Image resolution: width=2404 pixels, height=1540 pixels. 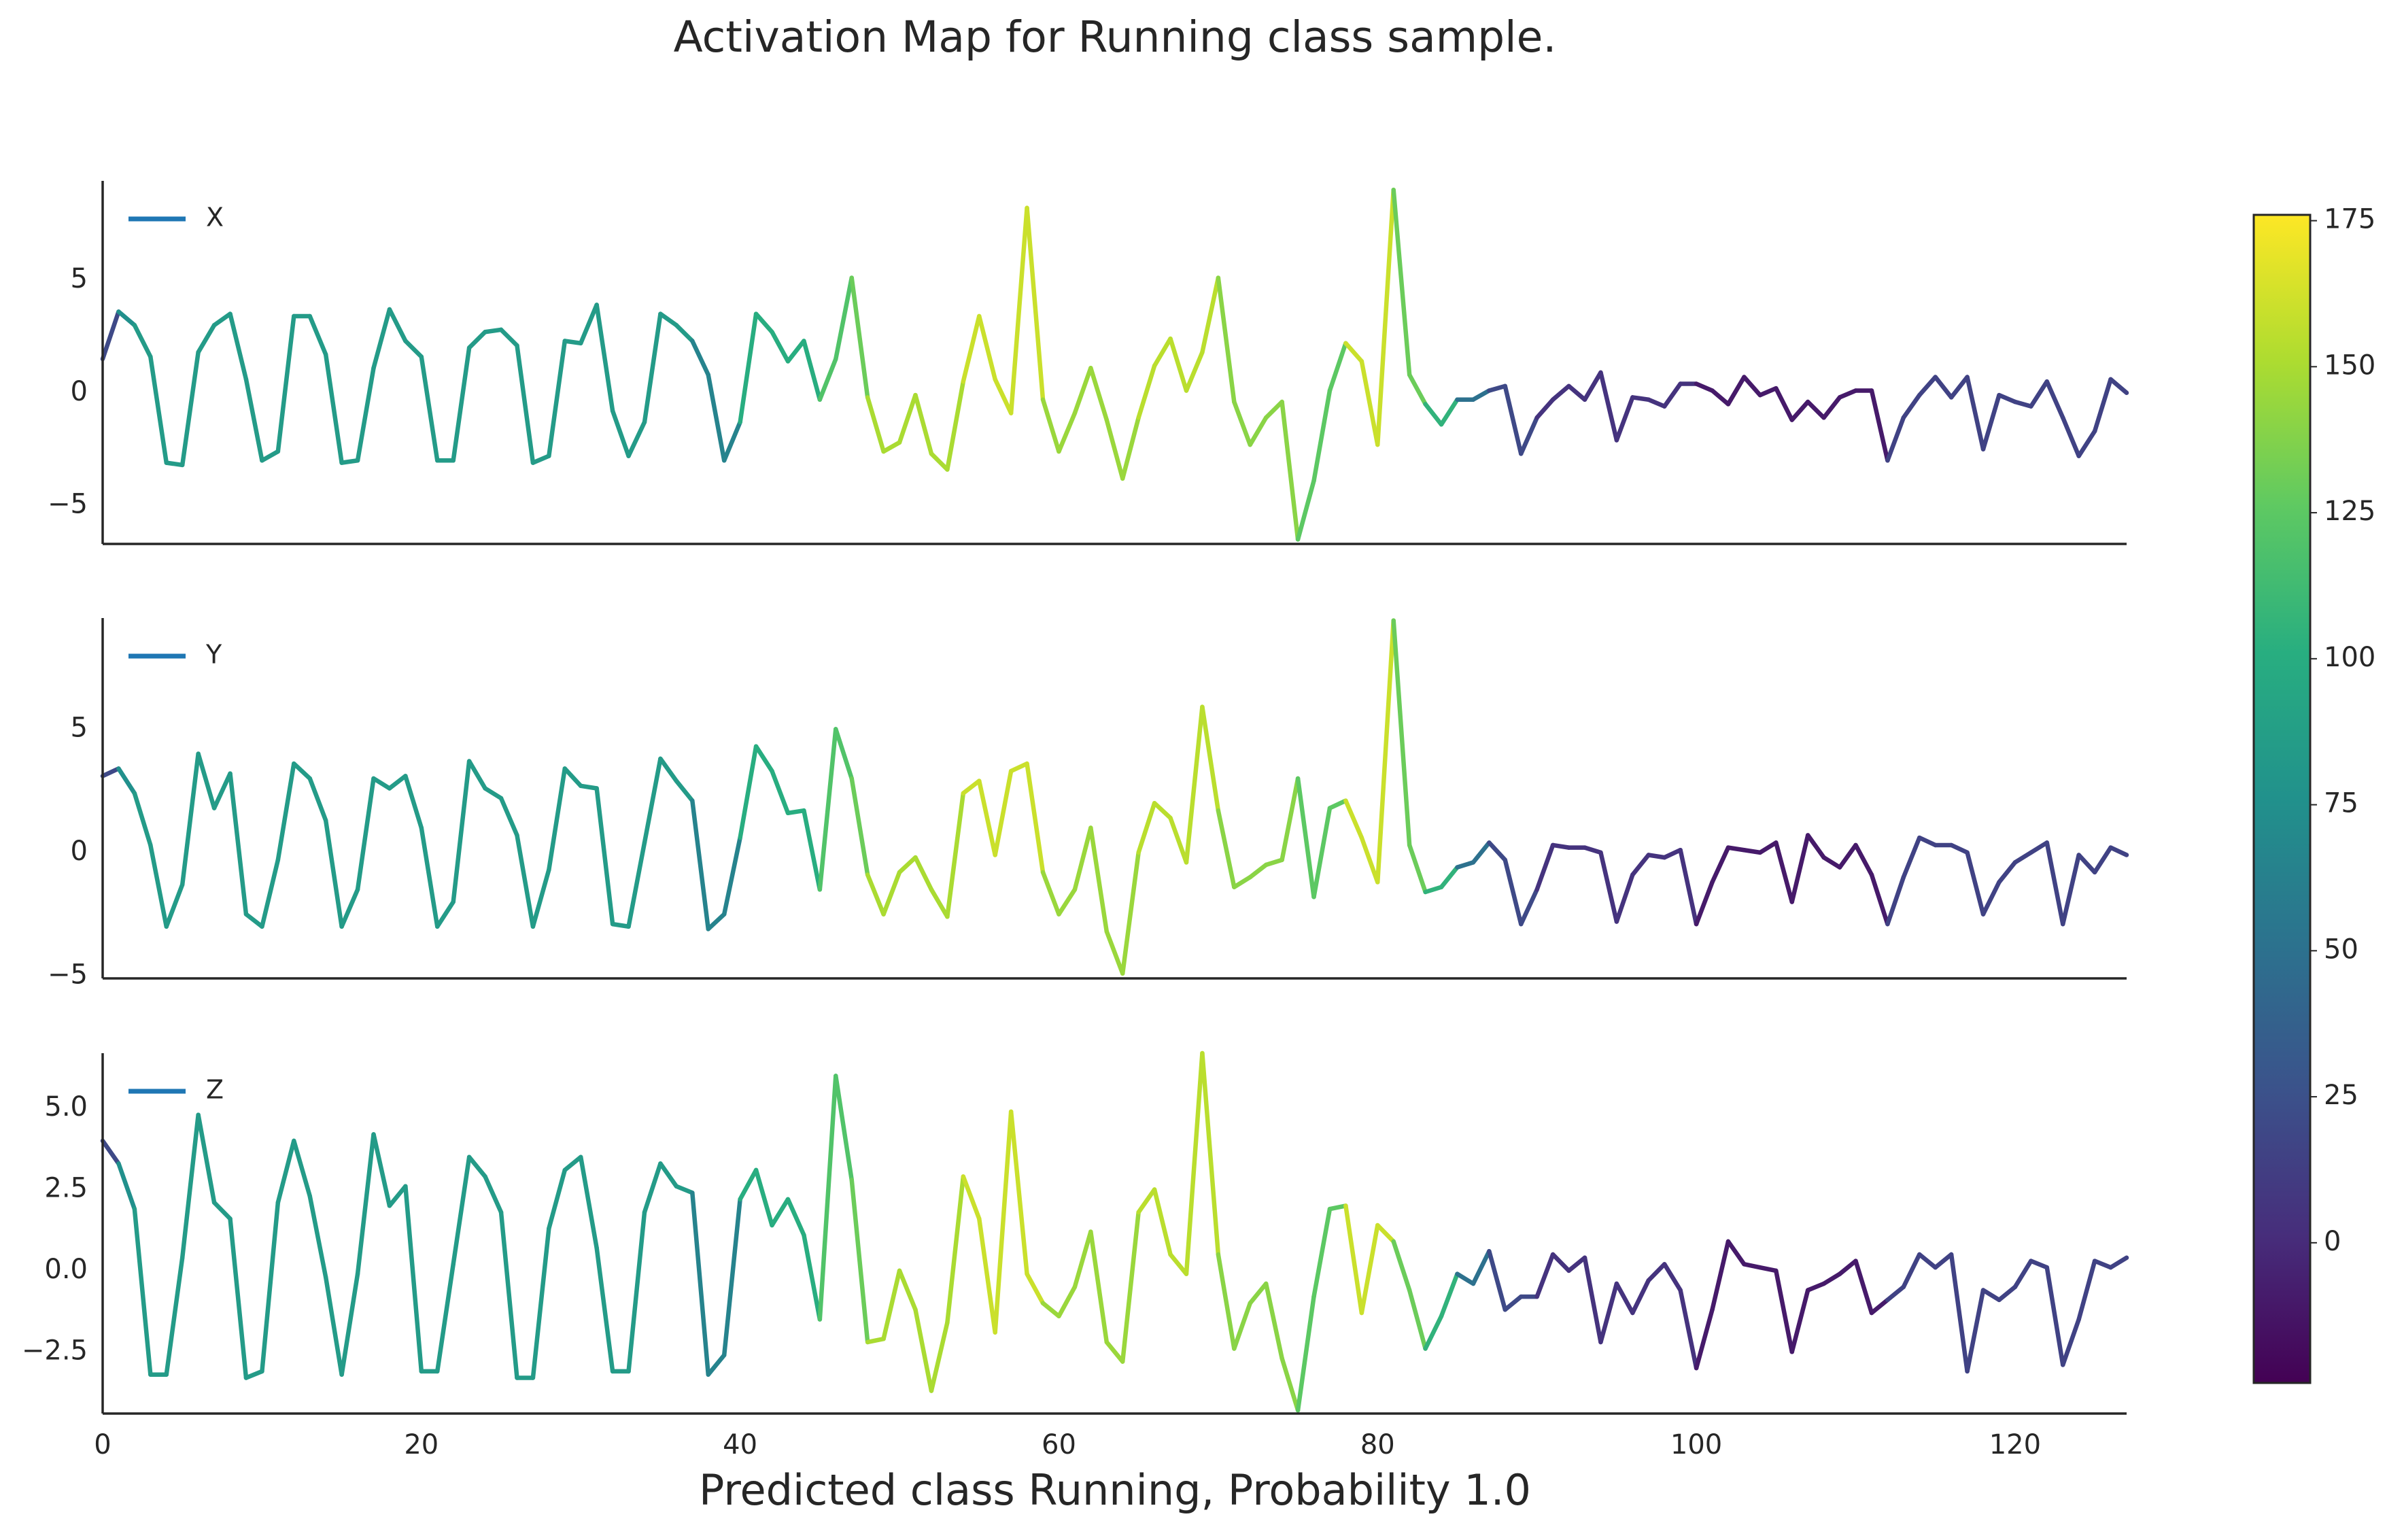 I want to click on y-tick-label: 5.0, so click(x=66, y=1107).